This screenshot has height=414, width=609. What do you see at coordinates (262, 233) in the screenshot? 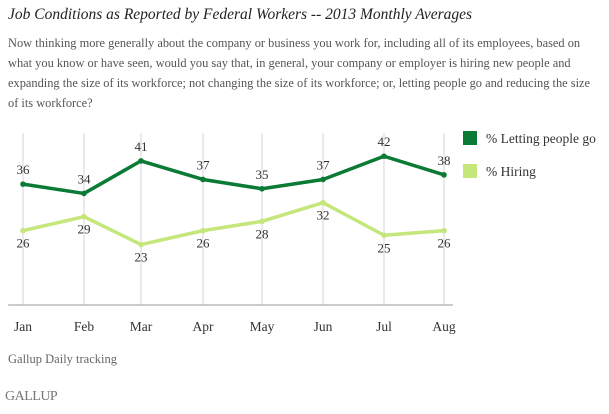
I see `data-label: 28` at bounding box center [262, 233].